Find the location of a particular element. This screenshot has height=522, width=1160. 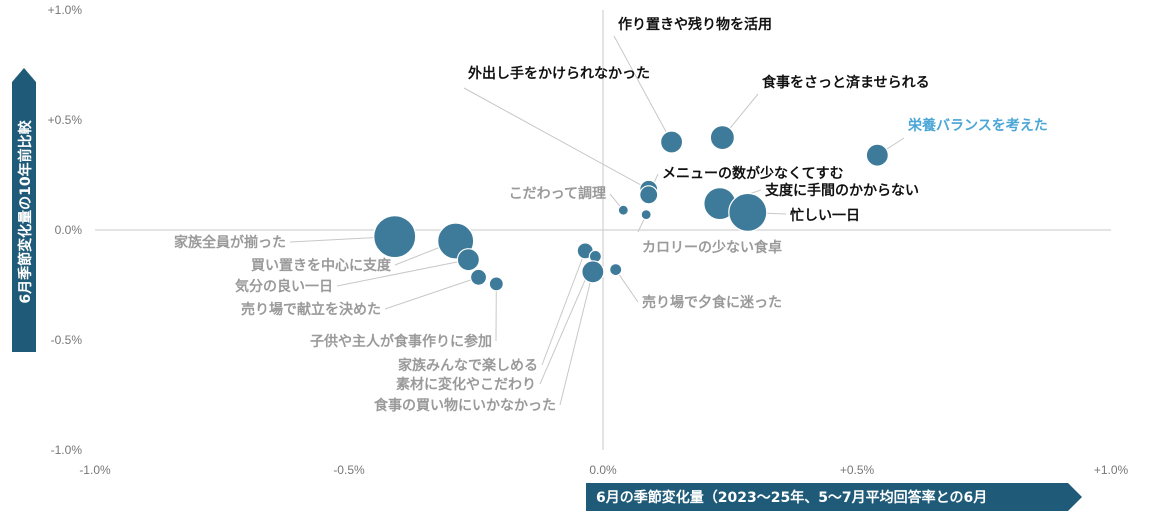

point-label: 栄養バランスを考えた is located at coordinates (977, 125).